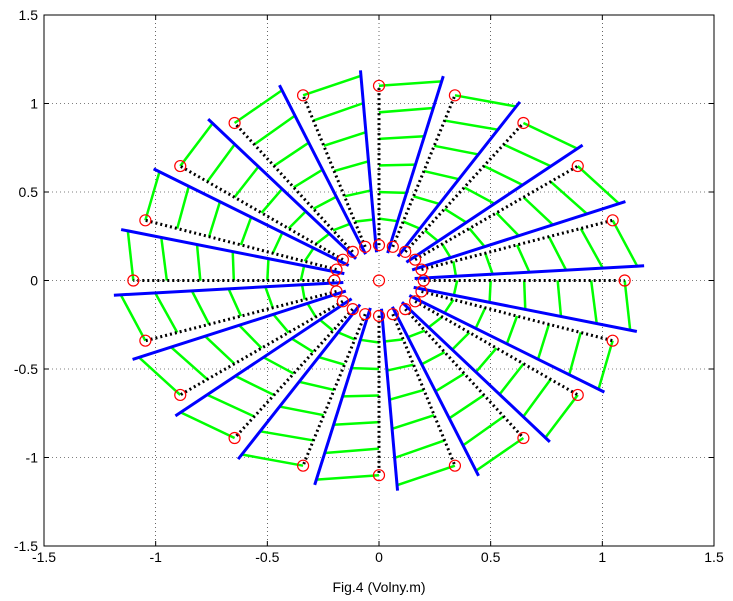  What do you see at coordinates (714, 557) in the screenshot?
I see `x-tick-label: 1.5` at bounding box center [714, 557].